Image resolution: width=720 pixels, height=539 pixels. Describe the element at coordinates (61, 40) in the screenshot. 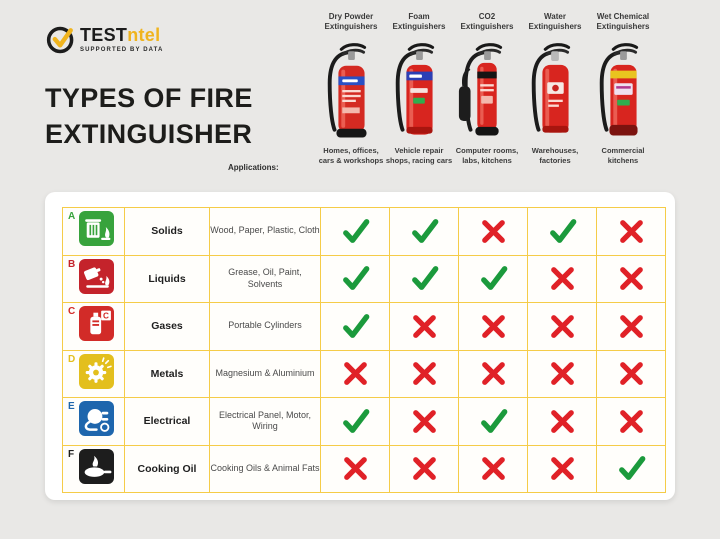

I see `check-circle-icon` at that location.